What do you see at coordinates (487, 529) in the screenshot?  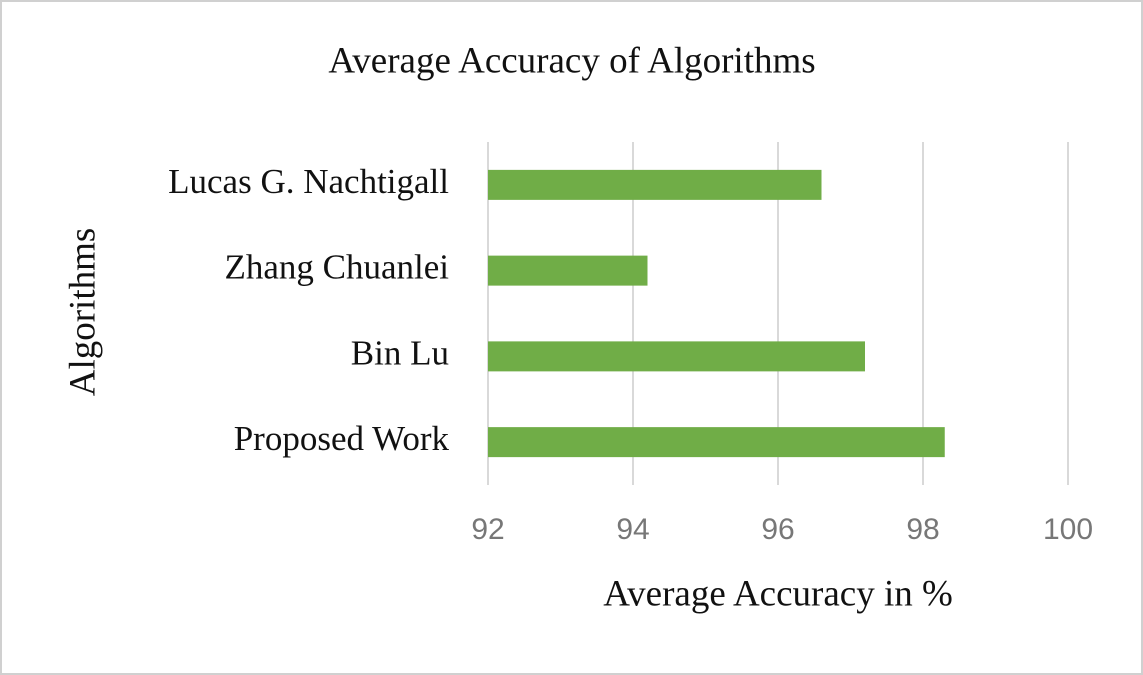 I see `x-tick-label: 92` at bounding box center [487, 529].